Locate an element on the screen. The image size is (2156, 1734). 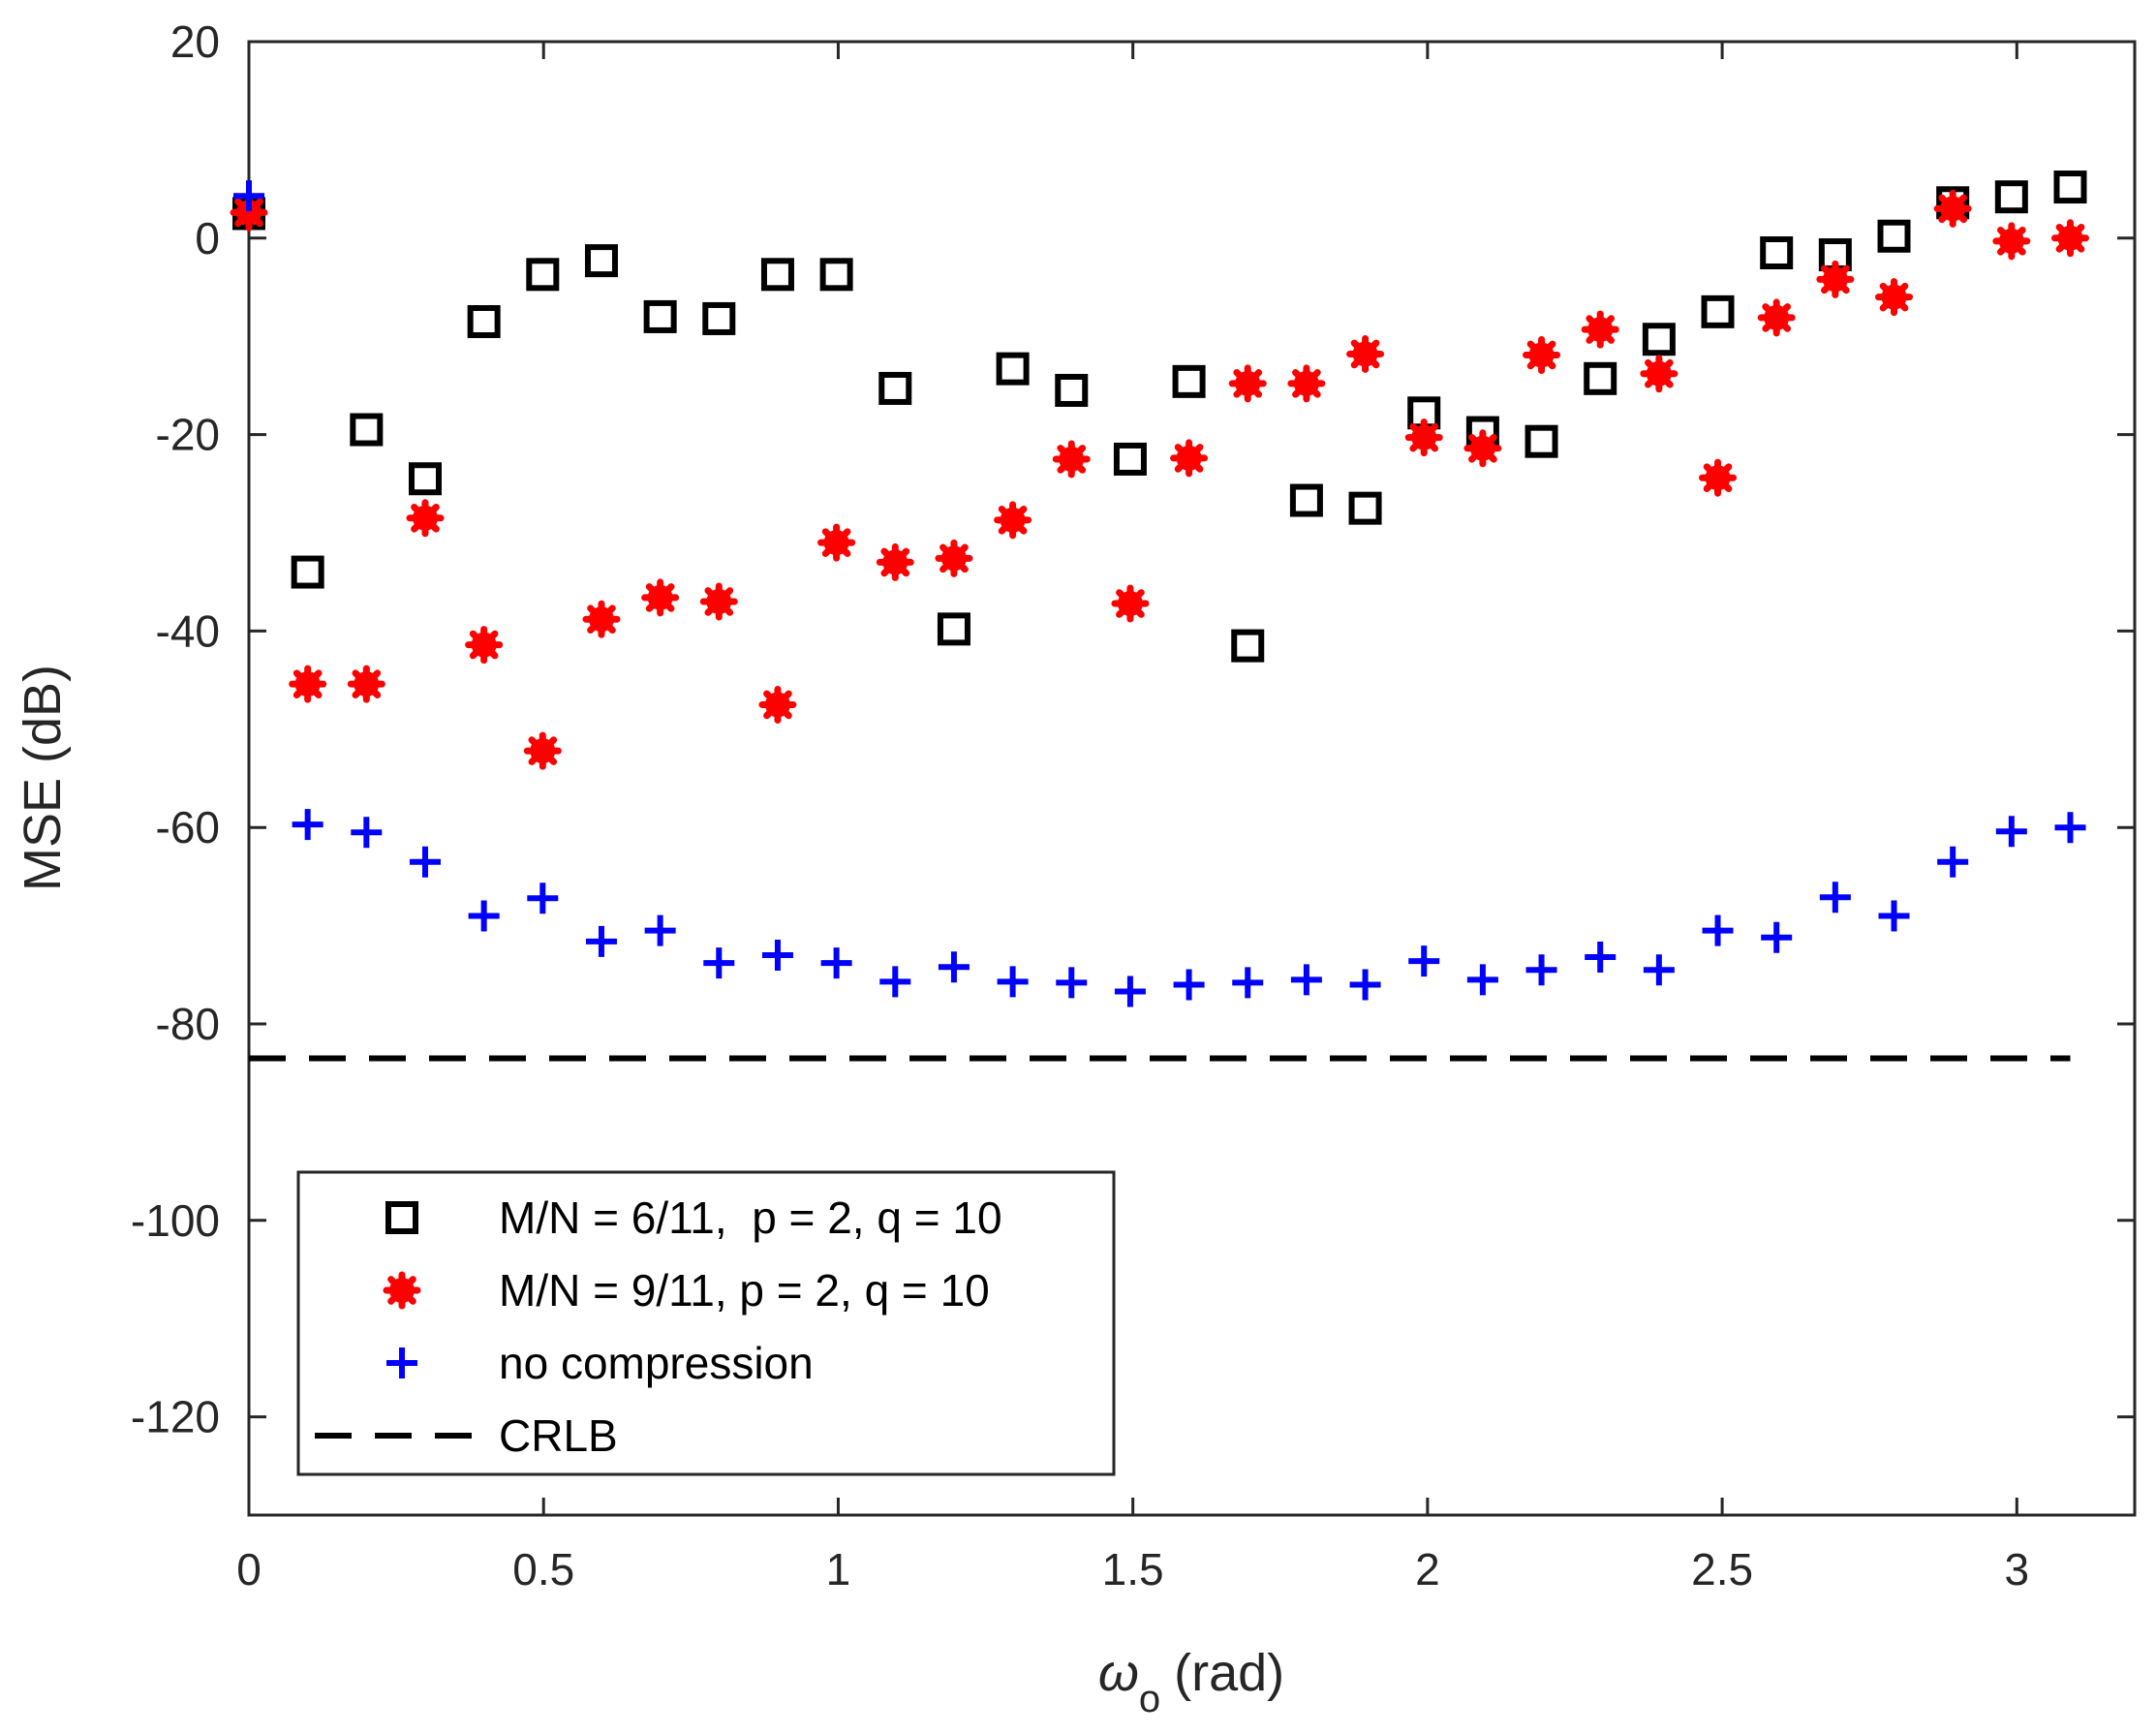
x-axis-label-unit: (rad) is located at coordinates (1229, 1673).